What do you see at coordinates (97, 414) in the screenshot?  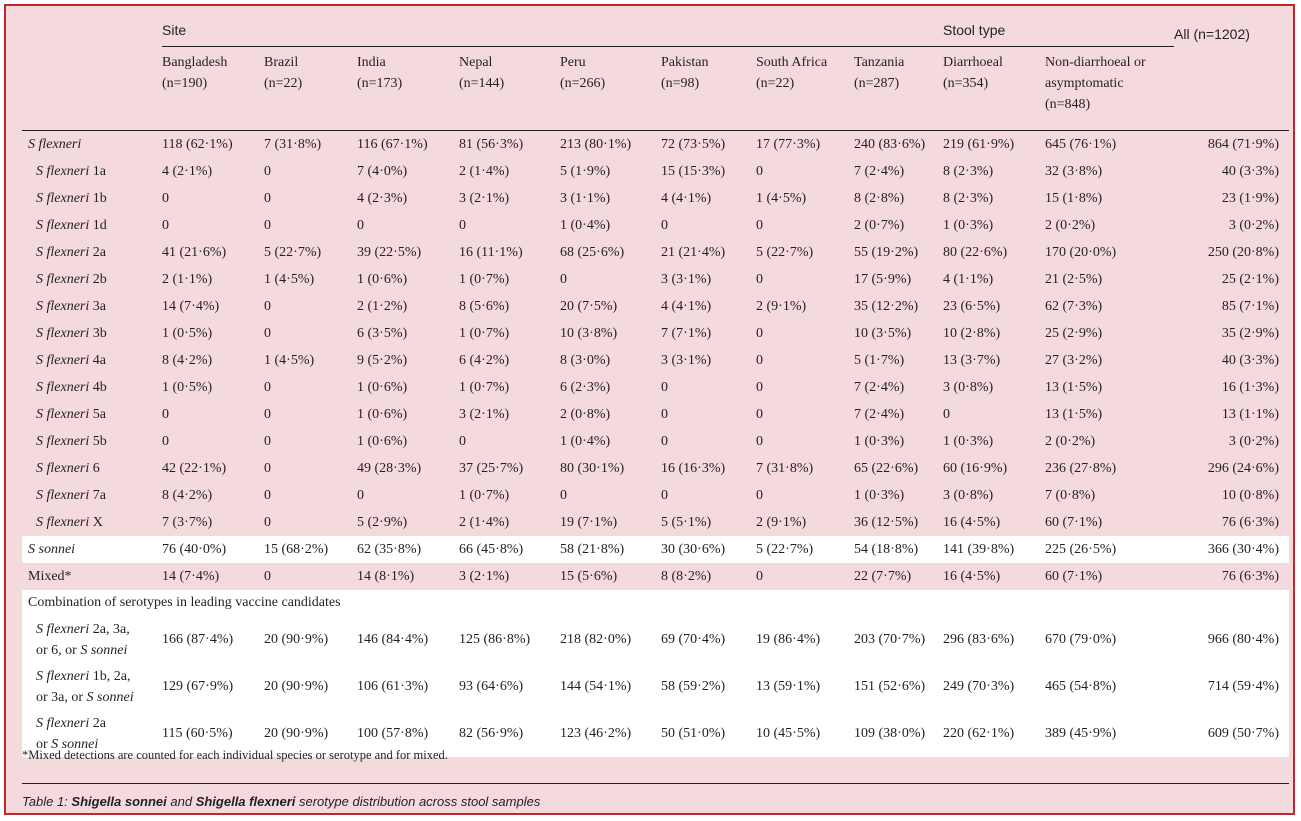 I see `row-label-serotype: 5a` at bounding box center [97, 414].